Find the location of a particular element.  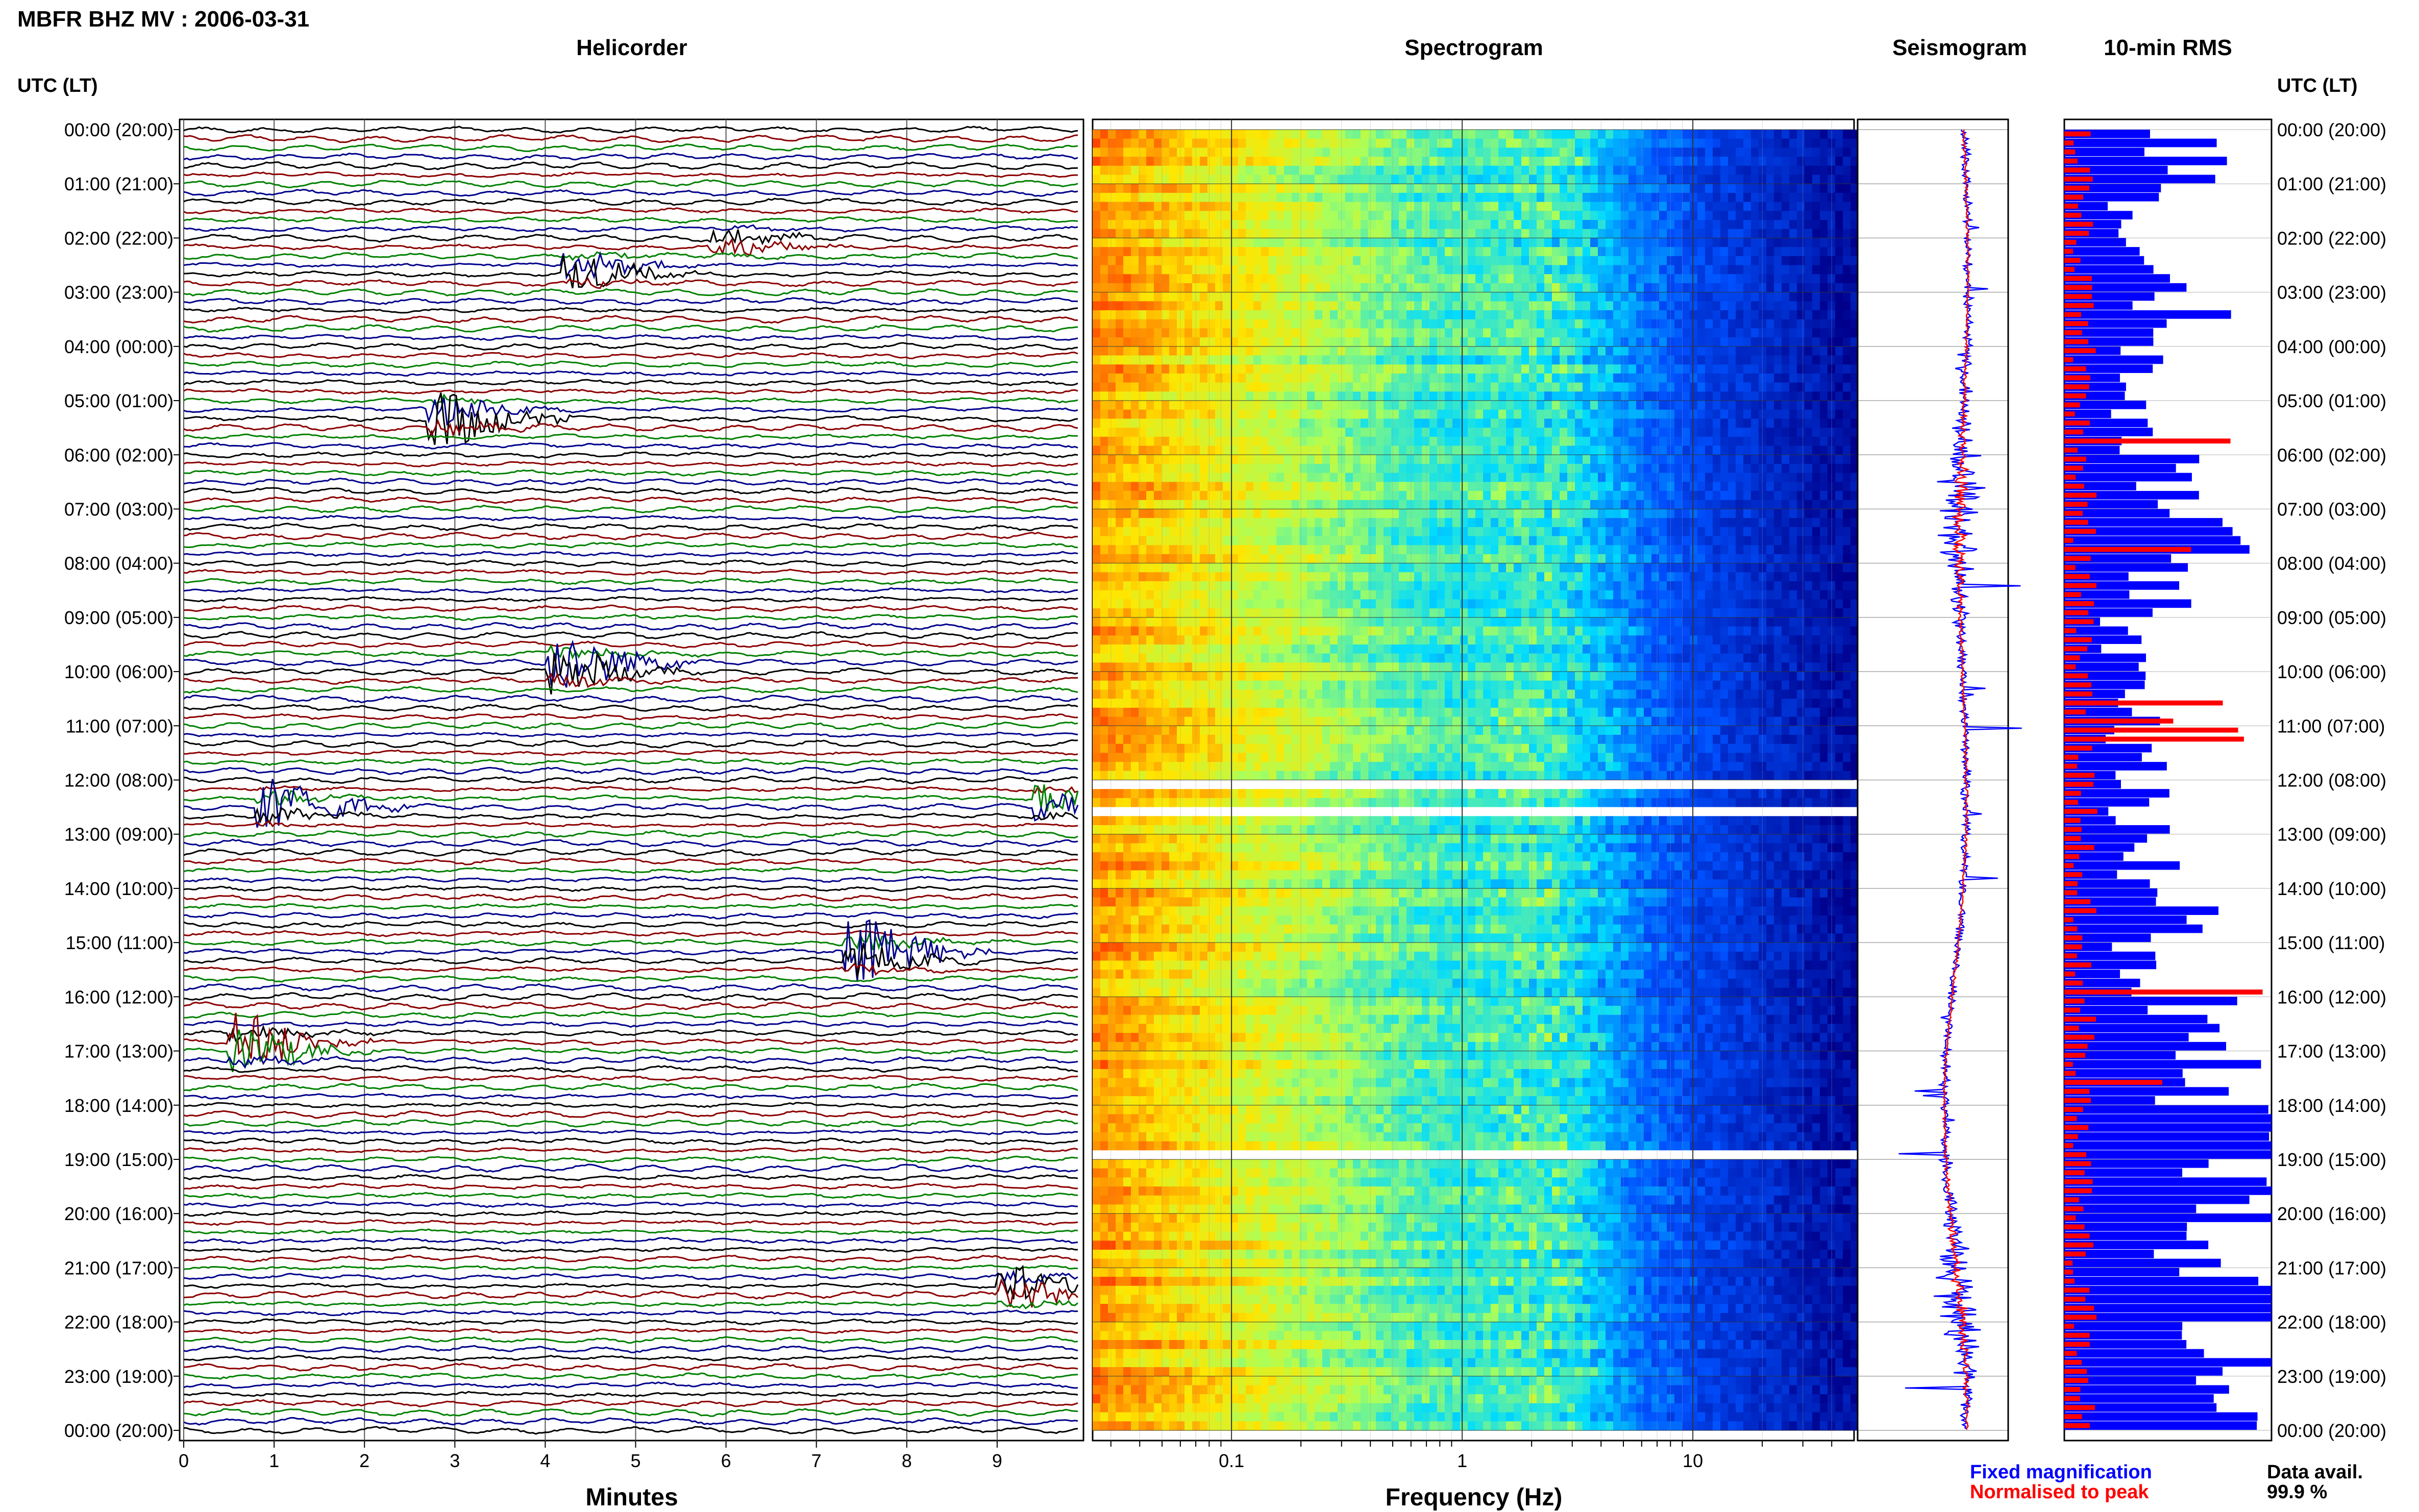

axis-title-left: UTC (LT) is located at coordinates (57, 85).